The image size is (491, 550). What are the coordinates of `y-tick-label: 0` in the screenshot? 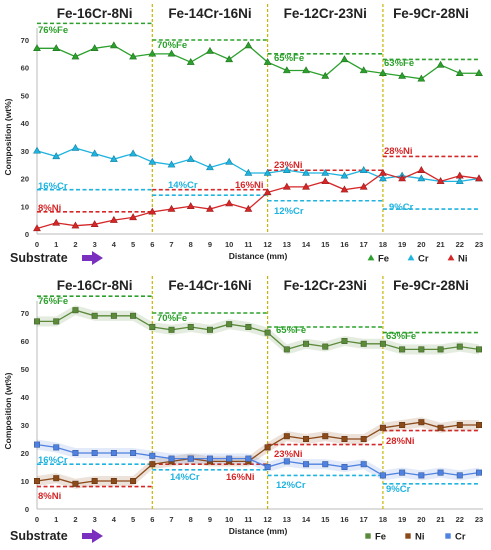 It's located at (27, 234).